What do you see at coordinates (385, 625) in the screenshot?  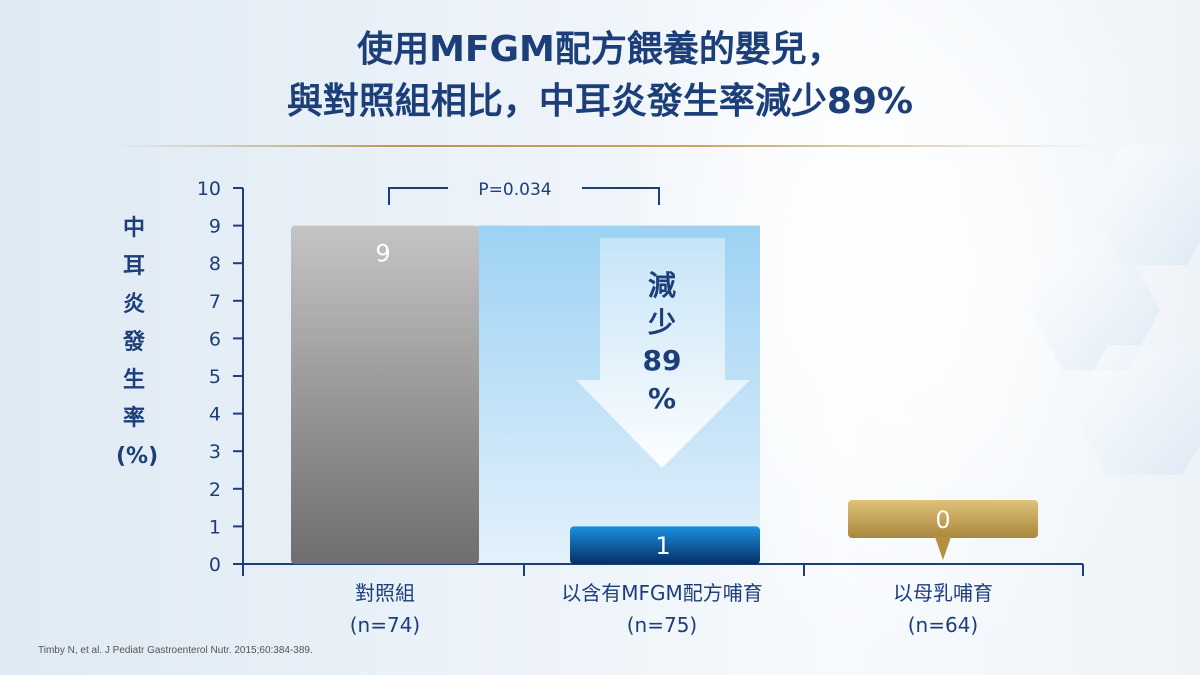 I see `category-n-control: (n=74)` at bounding box center [385, 625].